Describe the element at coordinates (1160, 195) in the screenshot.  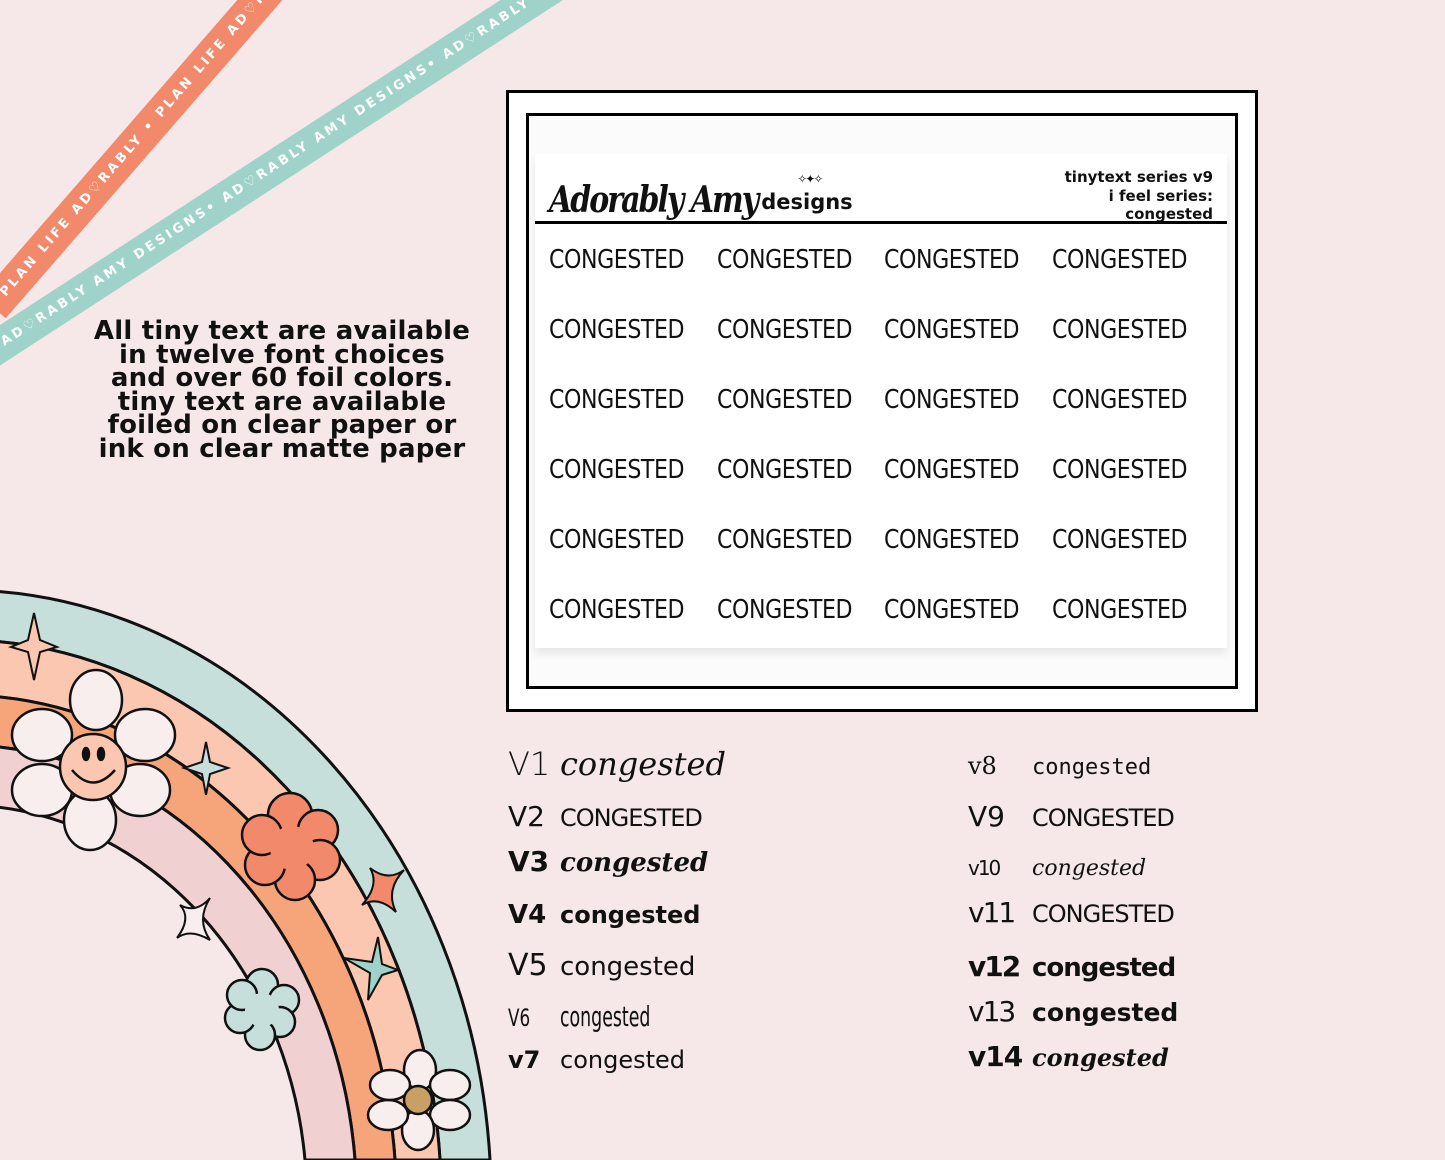
I see `series-subtitle: i feel series:` at that location.